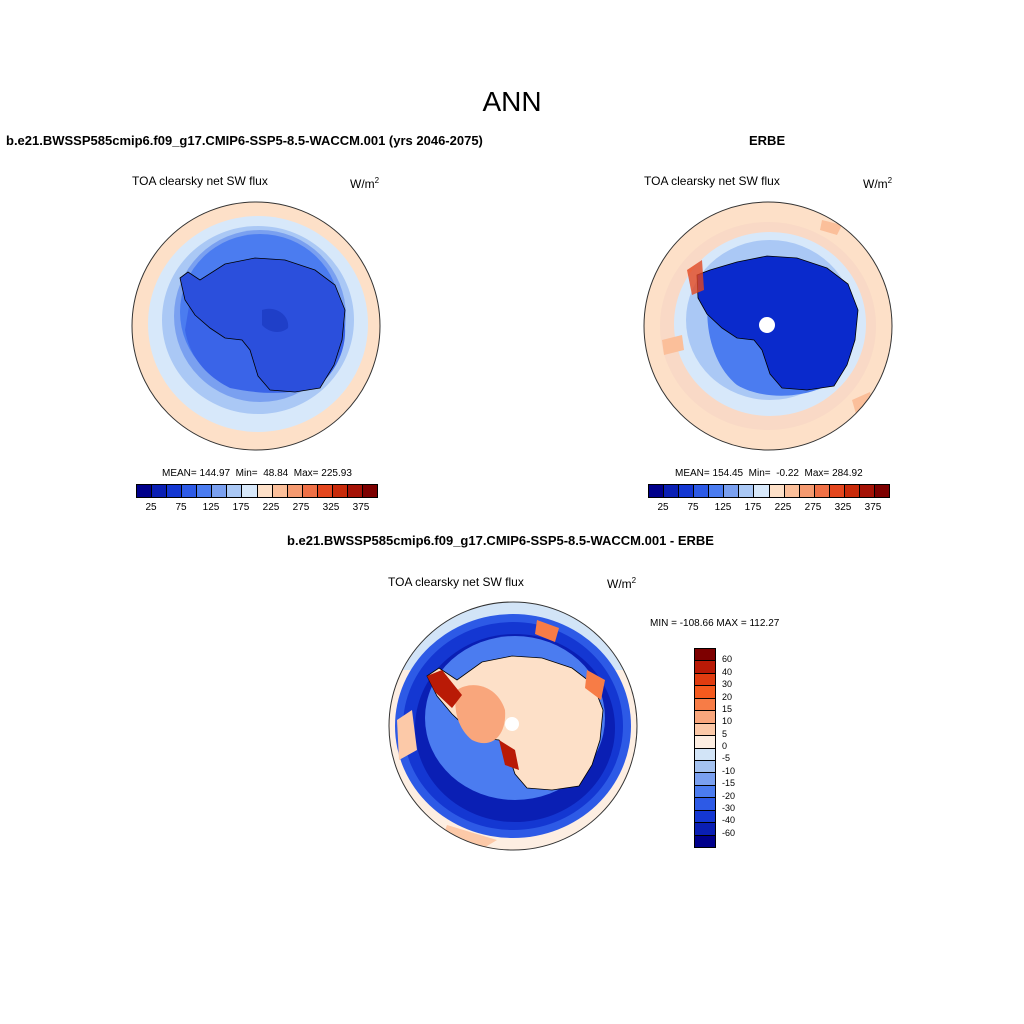 This screenshot has width=1024, height=1024. Describe the element at coordinates (727, 684) in the screenshot. I see `colorbar-label: 30` at that location.